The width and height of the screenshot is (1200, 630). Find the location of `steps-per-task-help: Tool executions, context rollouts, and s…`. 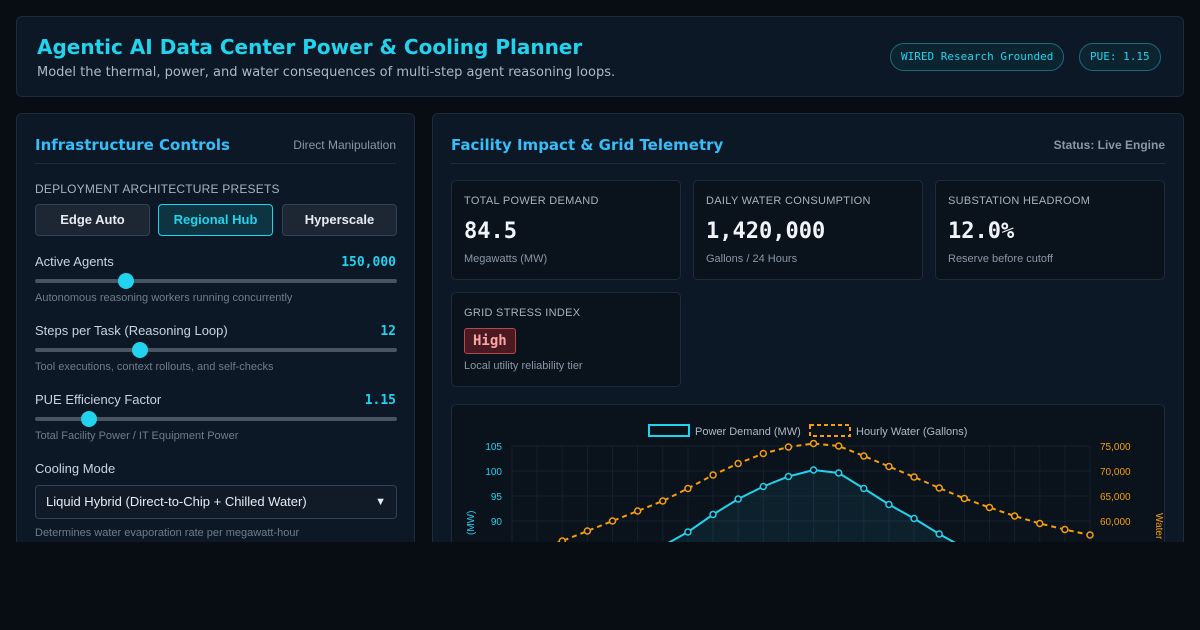

steps-per-task-help: Tool executions, context rollouts, and s… is located at coordinates (154, 367).